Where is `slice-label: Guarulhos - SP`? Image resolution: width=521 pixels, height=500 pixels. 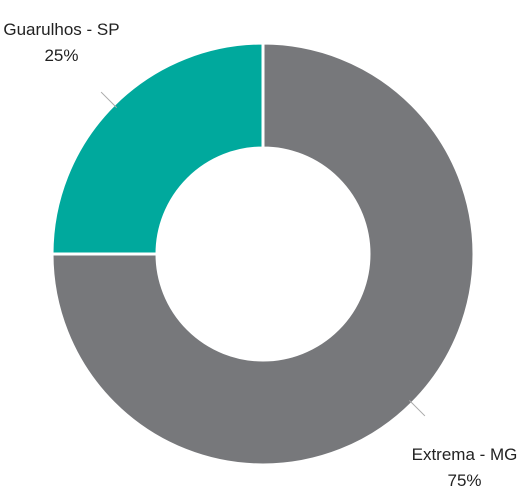
slice-label: Guarulhos - SP is located at coordinates (61, 29).